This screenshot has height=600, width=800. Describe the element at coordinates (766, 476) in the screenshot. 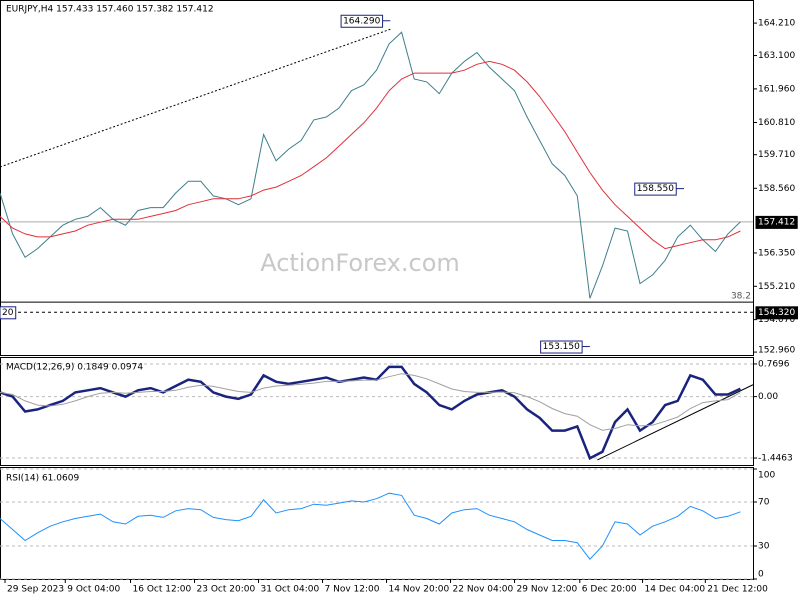

I see `y-tick-label: 100` at that location.